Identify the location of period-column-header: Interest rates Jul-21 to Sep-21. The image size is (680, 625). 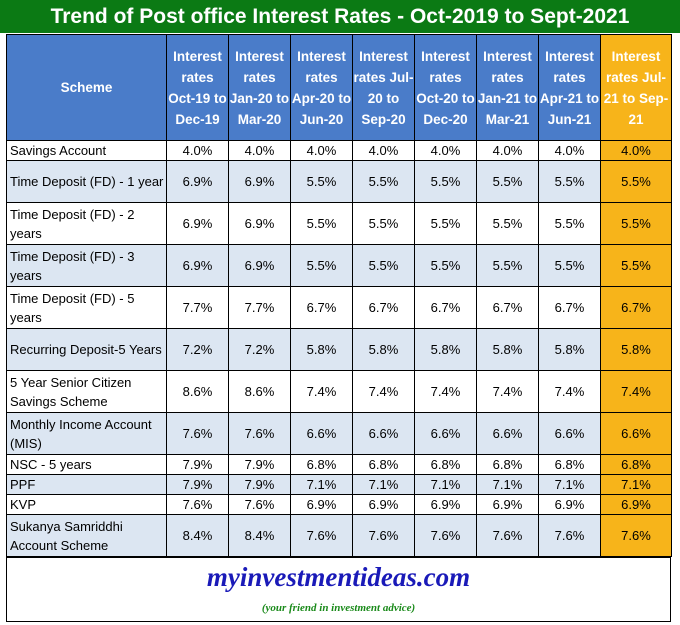
(636, 87).